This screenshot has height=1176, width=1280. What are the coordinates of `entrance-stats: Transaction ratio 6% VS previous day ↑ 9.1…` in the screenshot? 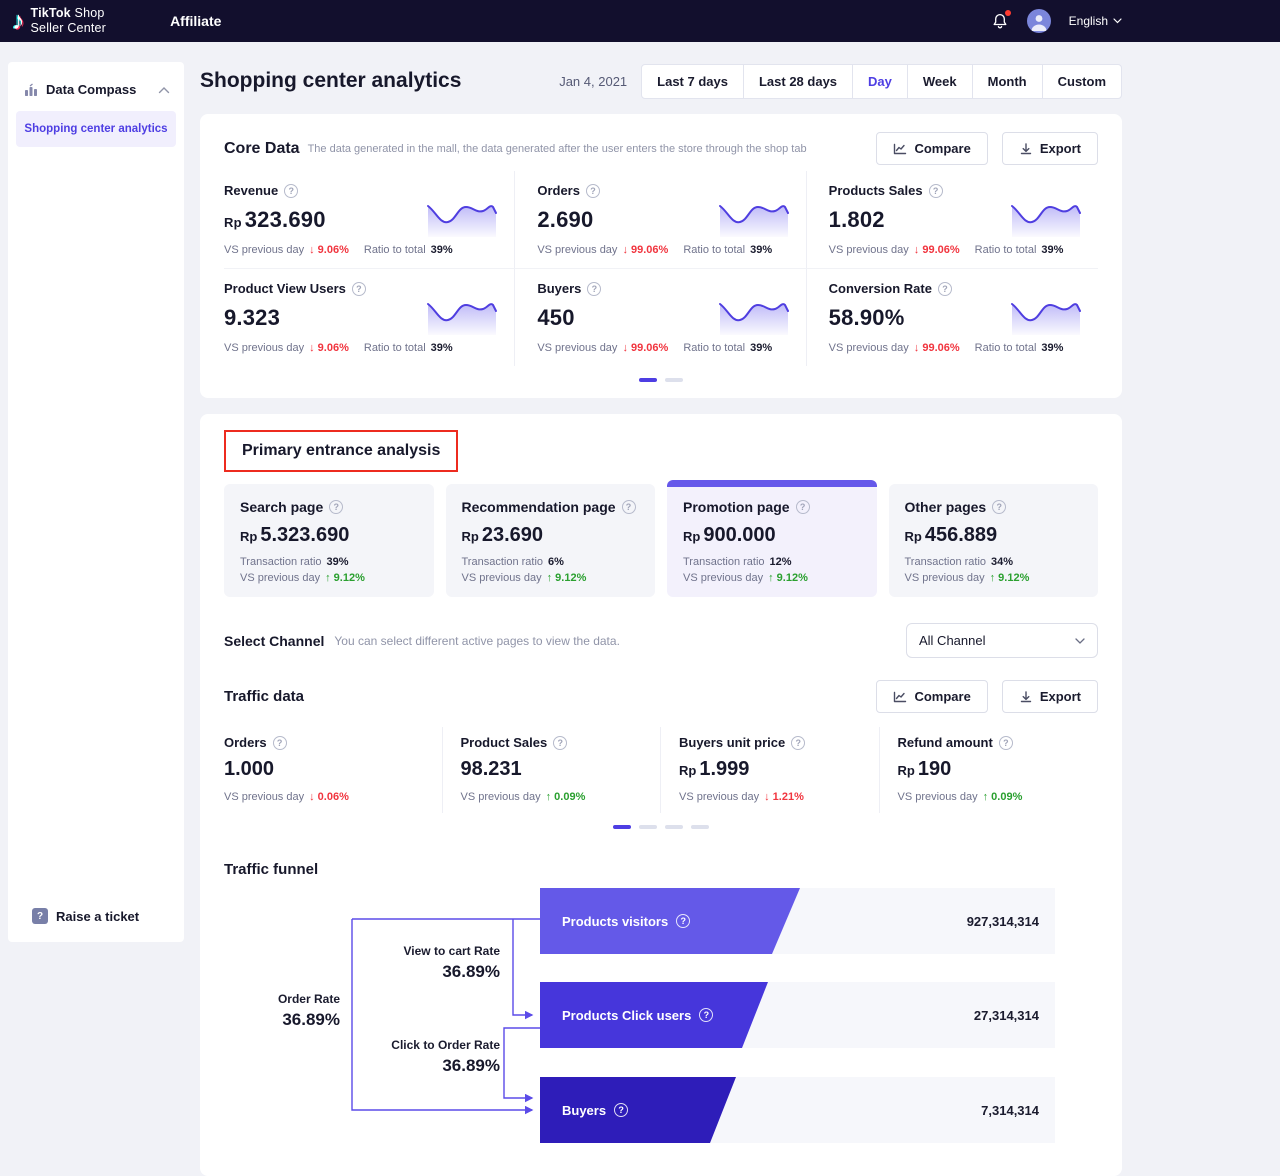 It's located at (551, 570).